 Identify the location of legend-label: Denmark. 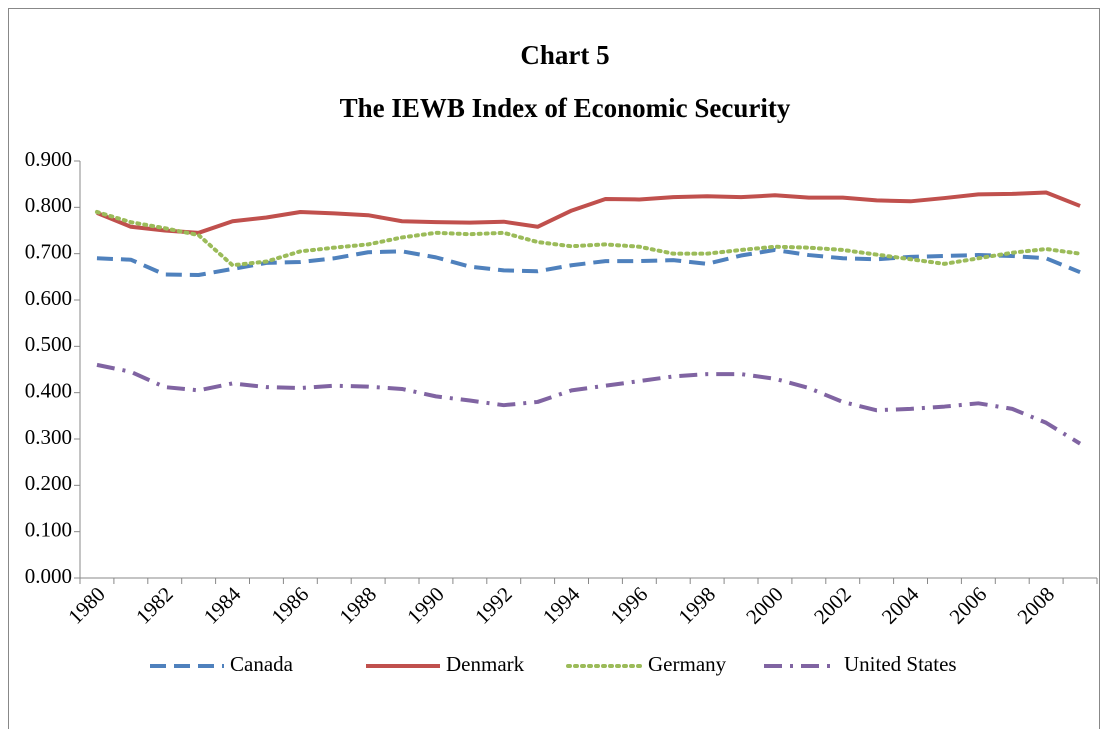
(485, 664).